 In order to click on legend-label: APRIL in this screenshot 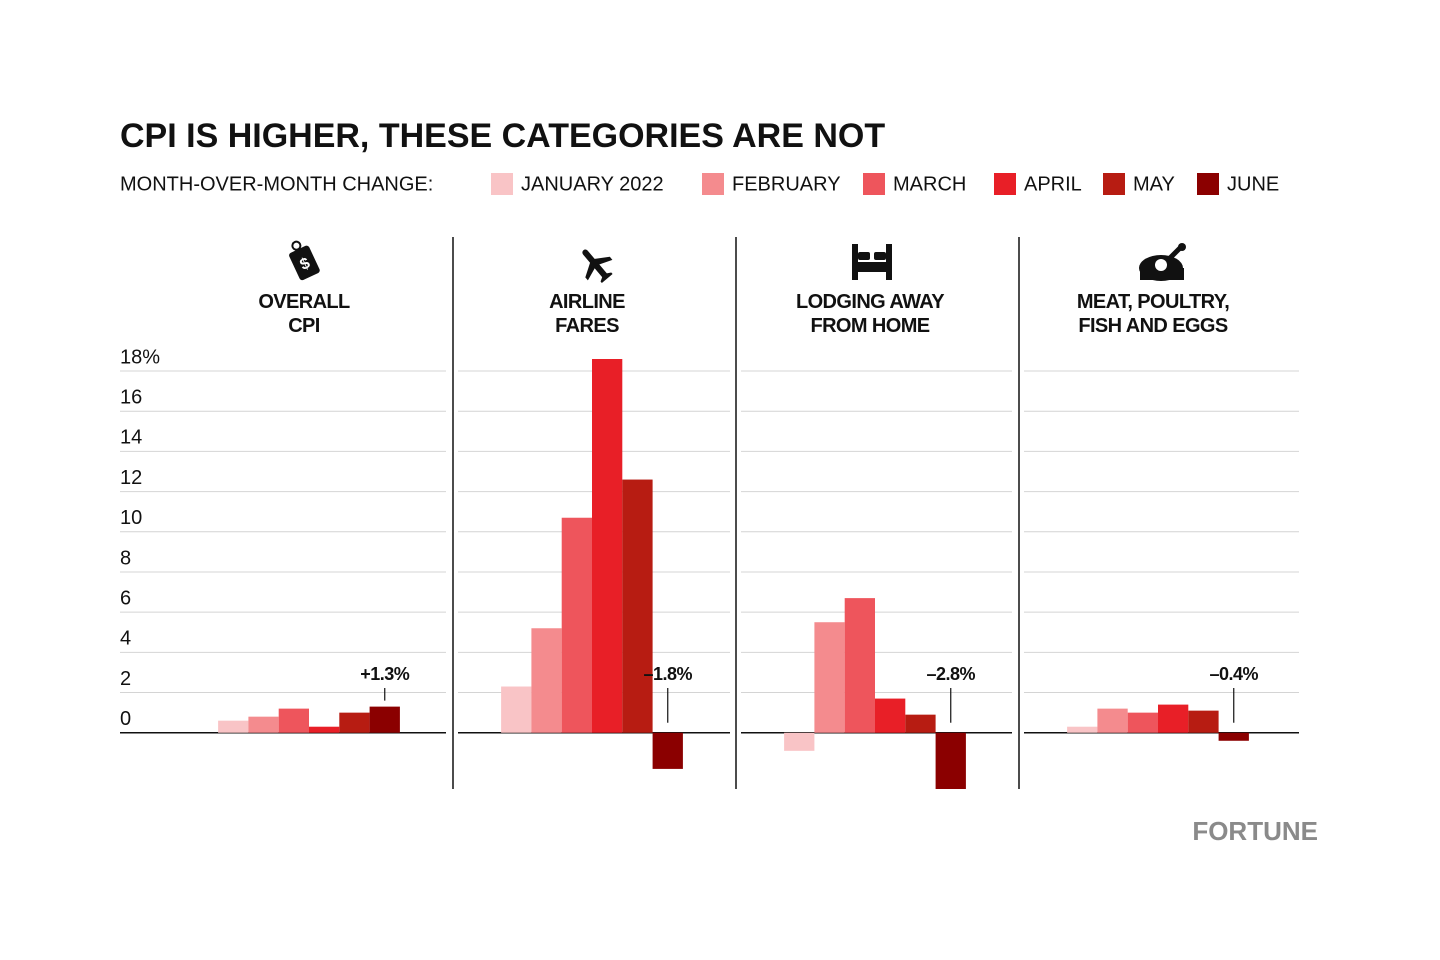, I will do `click(1053, 184)`.